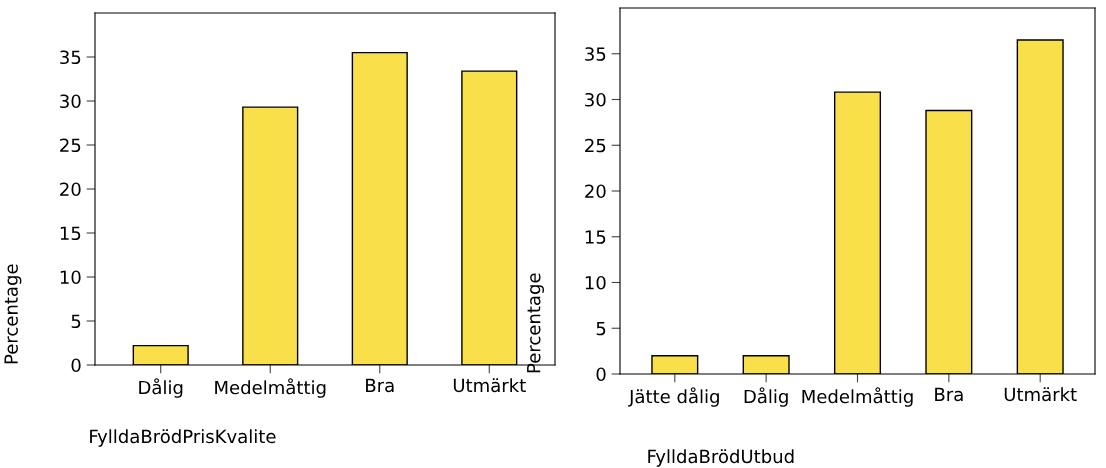 This screenshot has width=1106, height=468. Describe the element at coordinates (673, 397) in the screenshot. I see `x-tick-label: Jätte dålig` at that location.